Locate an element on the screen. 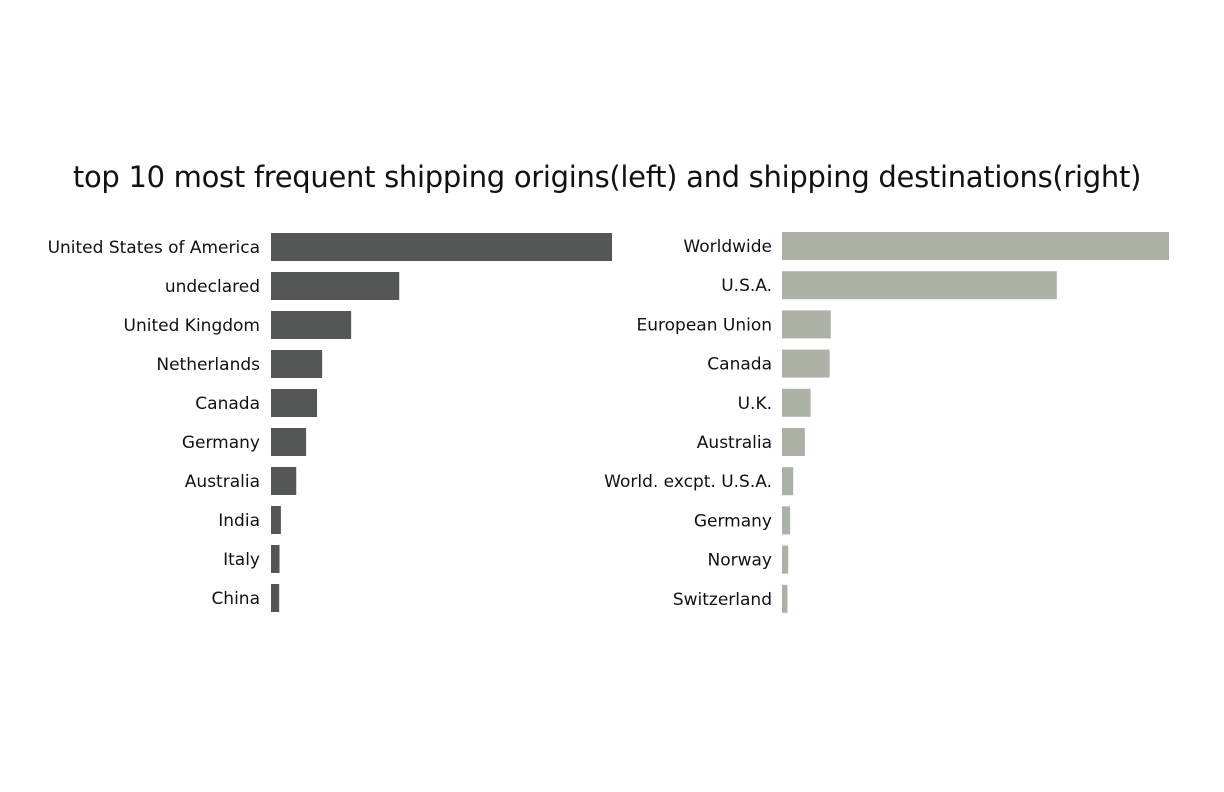 This screenshot has height=792, width=1224. origins-label-0: United States of America is located at coordinates (154, 248).